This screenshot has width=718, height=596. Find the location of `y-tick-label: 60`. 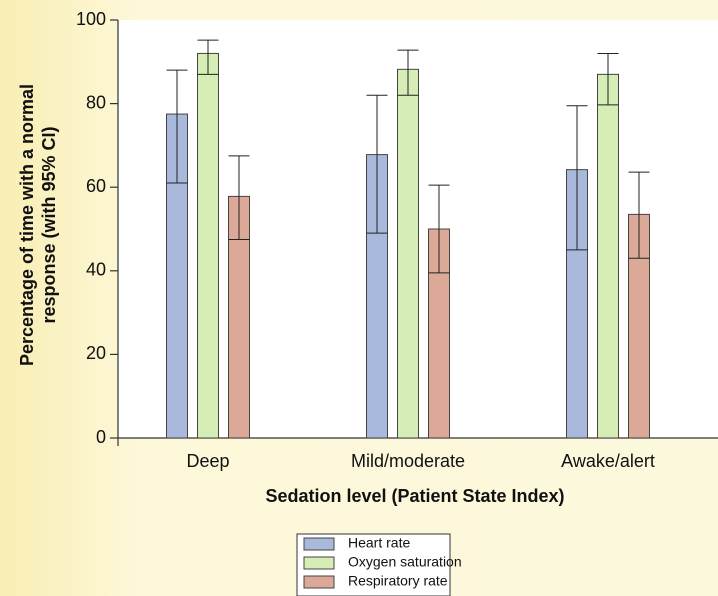

y-tick-label: 60 is located at coordinates (96, 186).